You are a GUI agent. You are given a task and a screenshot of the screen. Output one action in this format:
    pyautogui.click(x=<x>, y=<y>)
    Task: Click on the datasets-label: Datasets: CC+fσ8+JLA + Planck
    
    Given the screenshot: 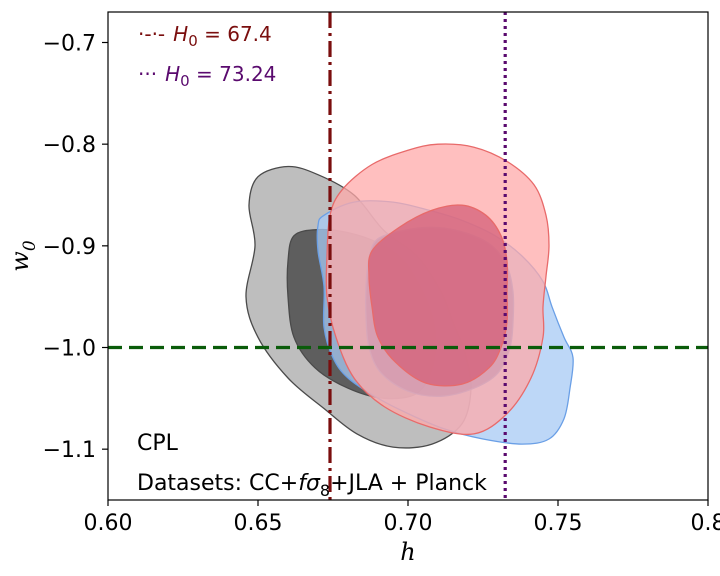 What is the action you would take?
    pyautogui.click(x=312, y=485)
    